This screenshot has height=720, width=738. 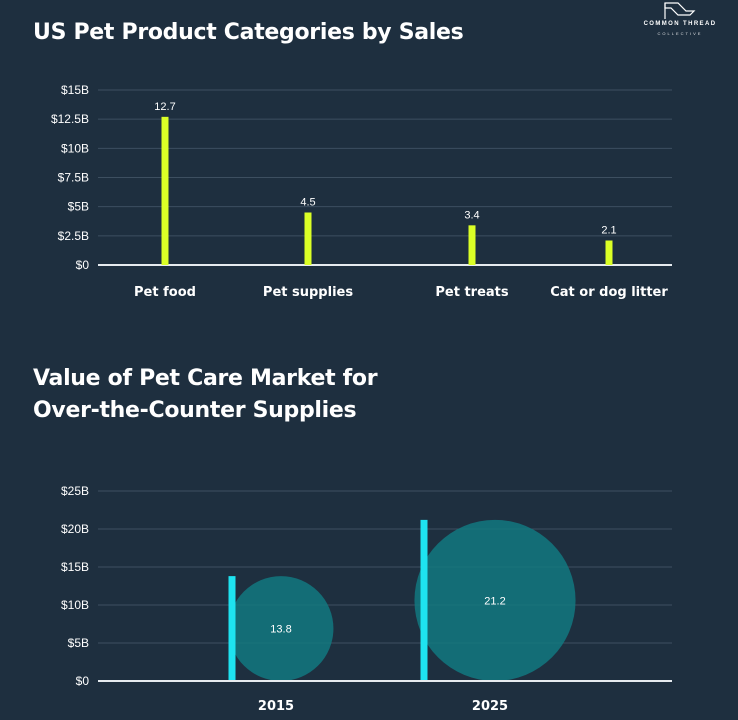 What do you see at coordinates (680, 10) in the screenshot?
I see `flag-logo-icon` at bounding box center [680, 10].